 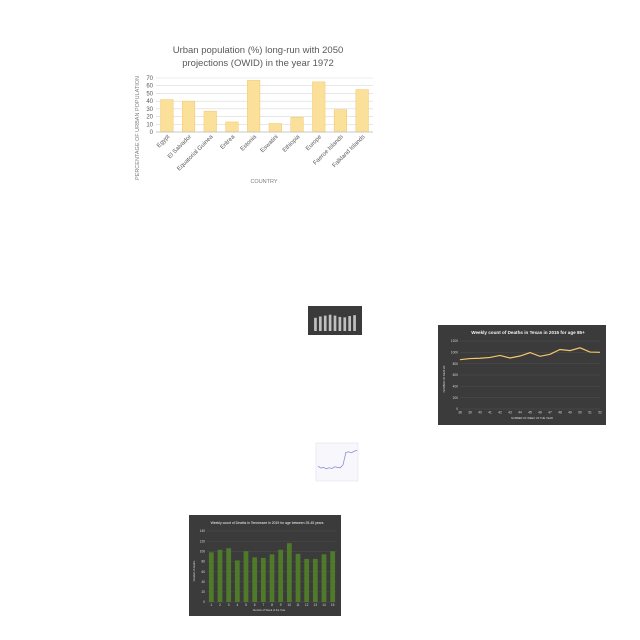 What do you see at coordinates (189, 116) in the screenshot?
I see `bar-el-salvador` at bounding box center [189, 116].